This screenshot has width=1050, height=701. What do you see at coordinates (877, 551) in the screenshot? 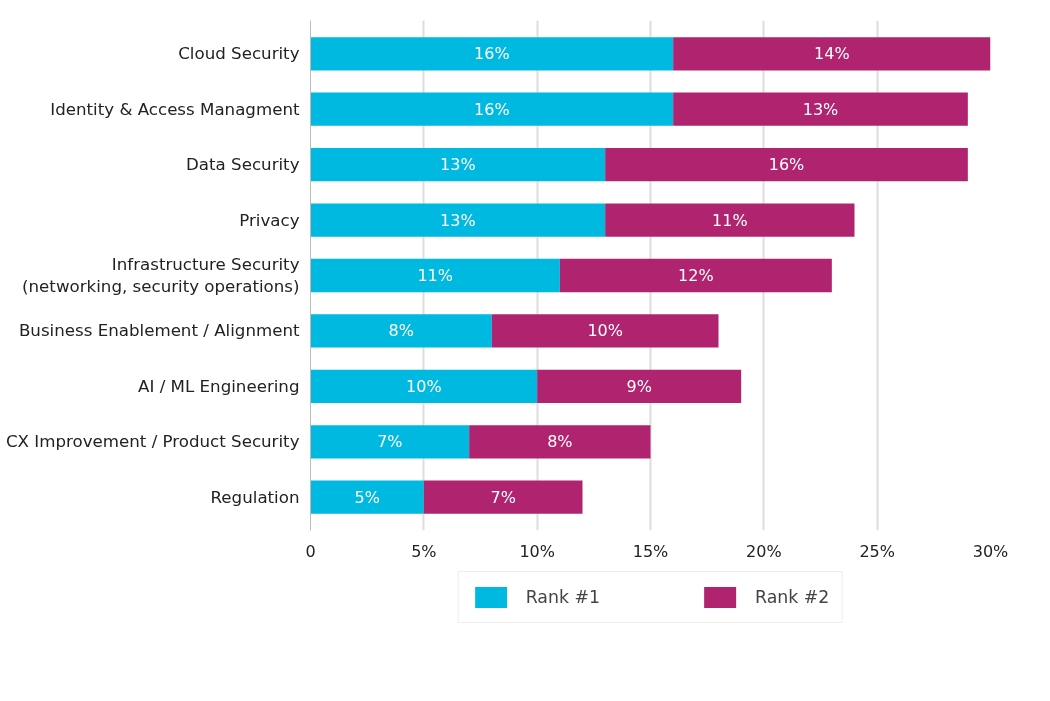
I see `x-tick-label: 25%` at bounding box center [877, 551].